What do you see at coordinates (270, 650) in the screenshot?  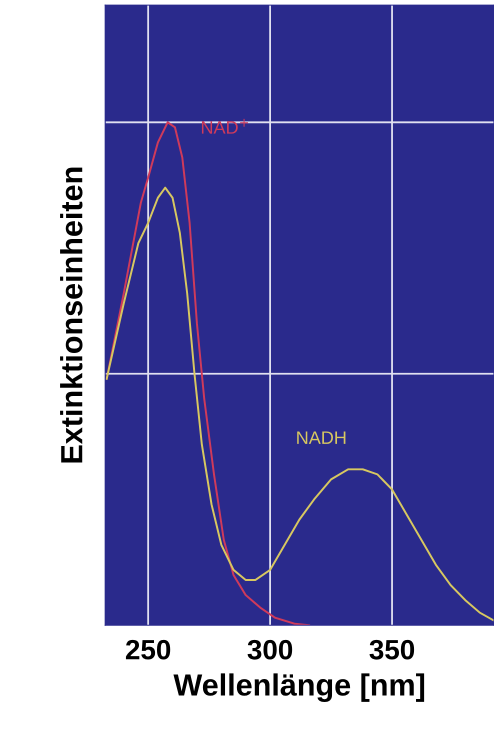 I see `x-tick-label: 300` at bounding box center [270, 650].